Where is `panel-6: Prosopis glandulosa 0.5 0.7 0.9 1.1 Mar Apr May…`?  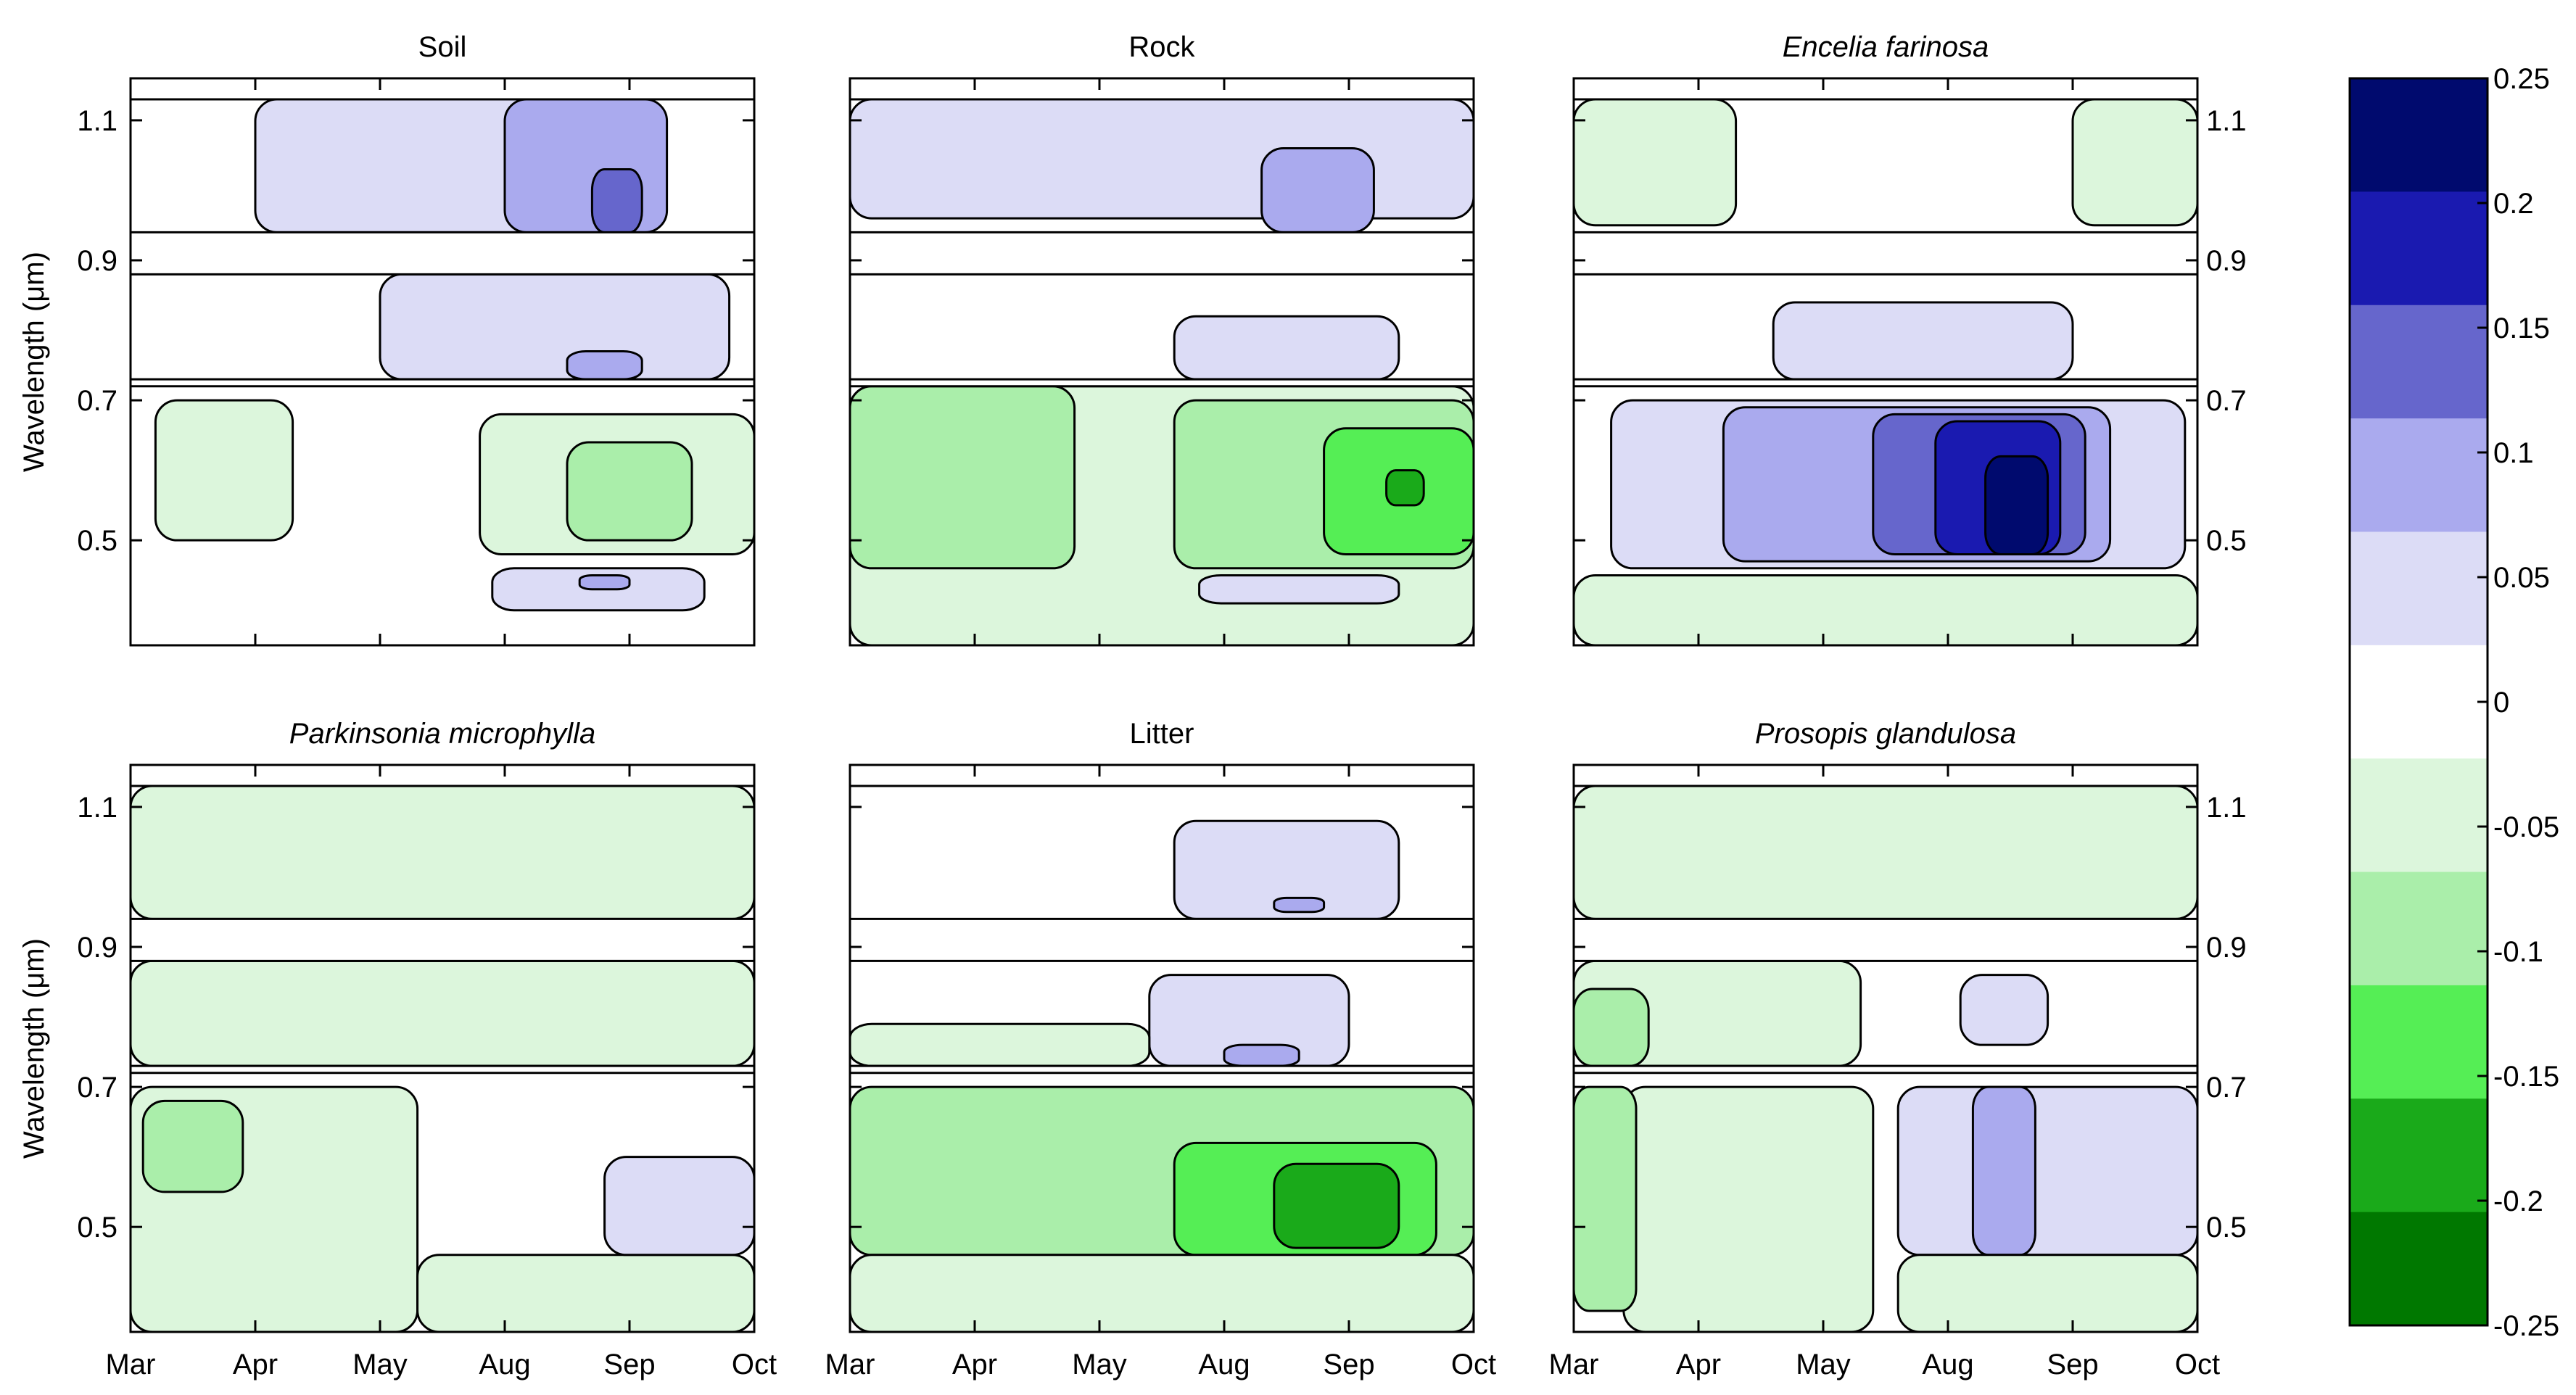
panel-6: Prosopis glandulosa 0.5 0.7 0.9 1.1 Mar Apr May… is located at coordinates (1898, 1049).